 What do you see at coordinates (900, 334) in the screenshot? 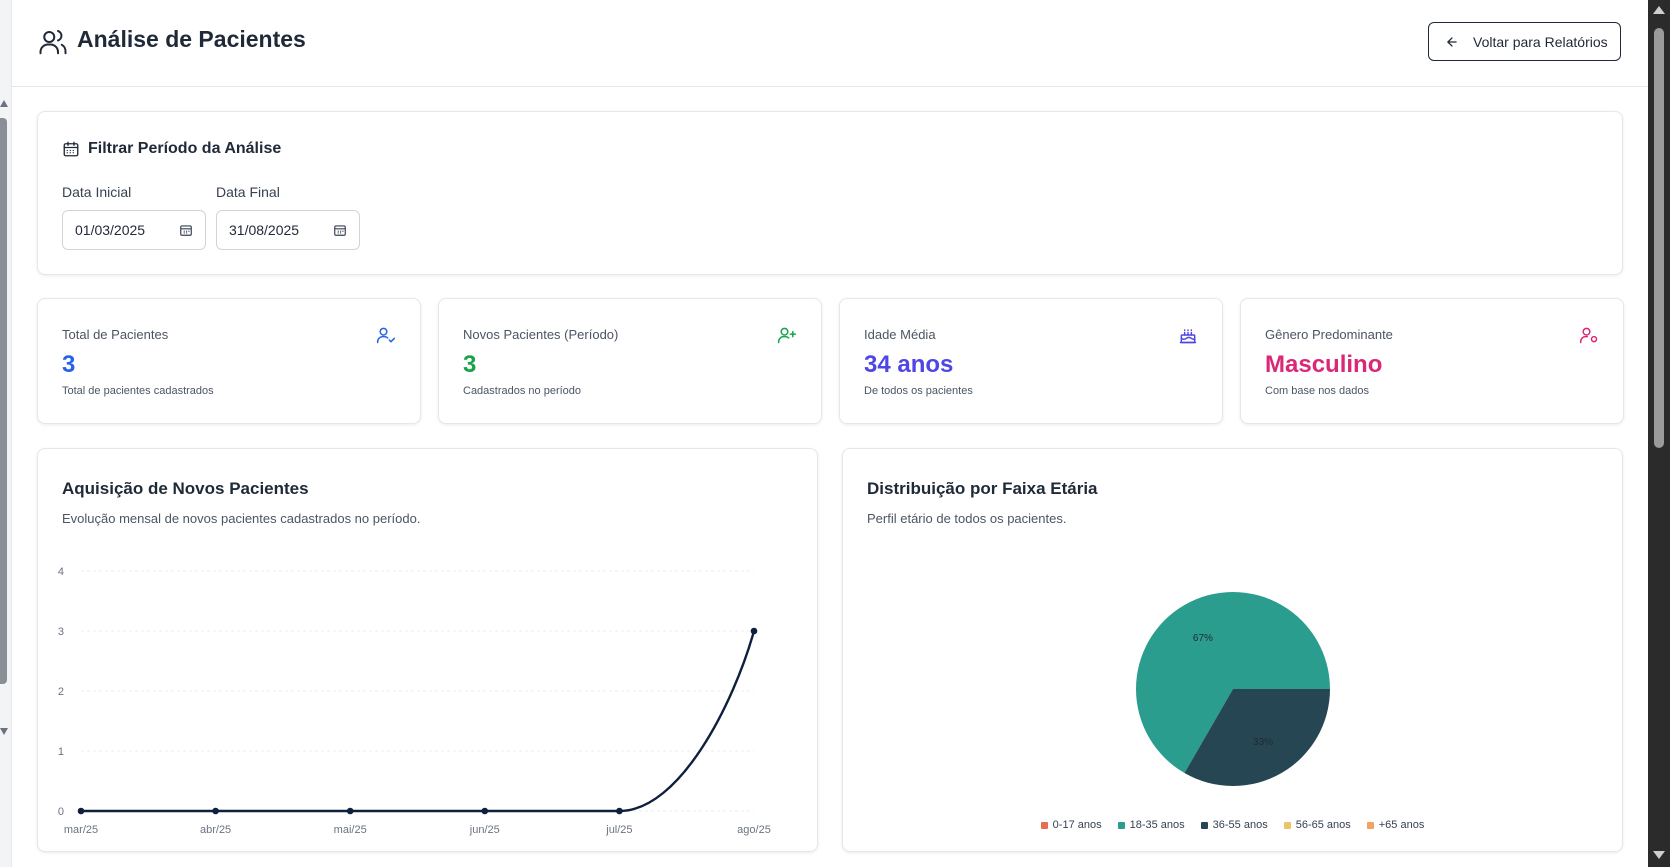
I see `stat-label: Idade Média` at bounding box center [900, 334].